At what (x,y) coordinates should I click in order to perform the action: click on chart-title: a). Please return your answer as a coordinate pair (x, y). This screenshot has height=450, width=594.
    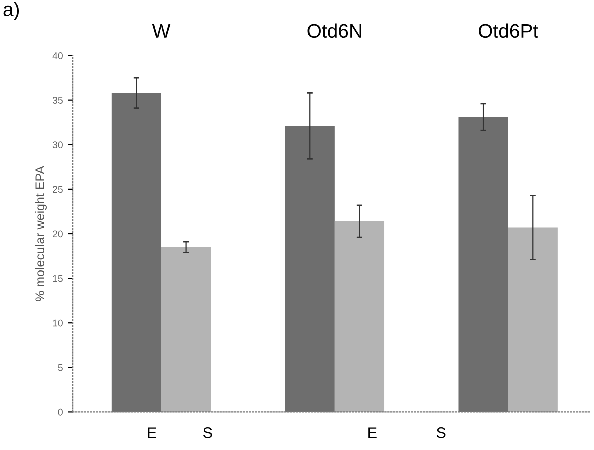
    Looking at the image, I should click on (12, 11).